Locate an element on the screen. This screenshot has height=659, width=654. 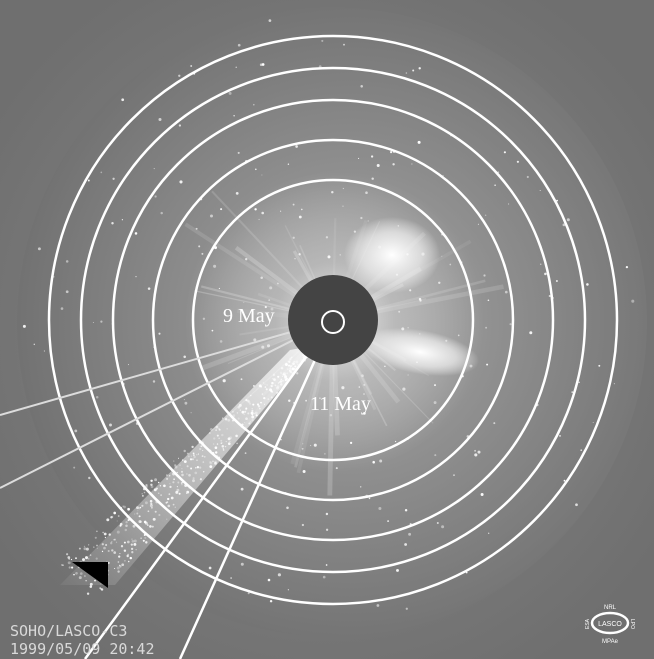
lasco-logo: LASCO NRL MPAe ESA LPO is located at coordinates (610, 625).